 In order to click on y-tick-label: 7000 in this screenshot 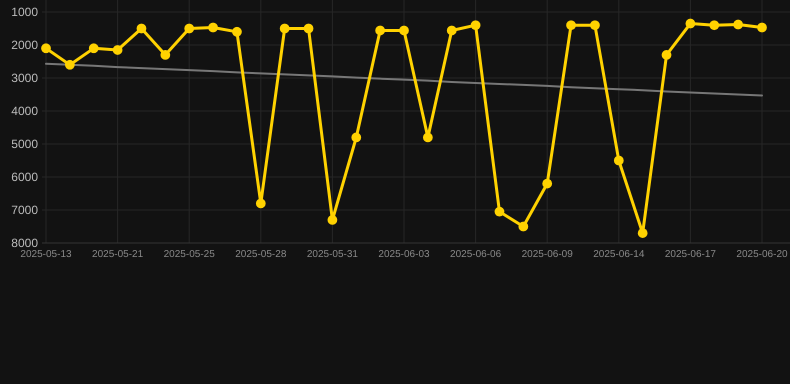, I will do `click(24, 209)`.